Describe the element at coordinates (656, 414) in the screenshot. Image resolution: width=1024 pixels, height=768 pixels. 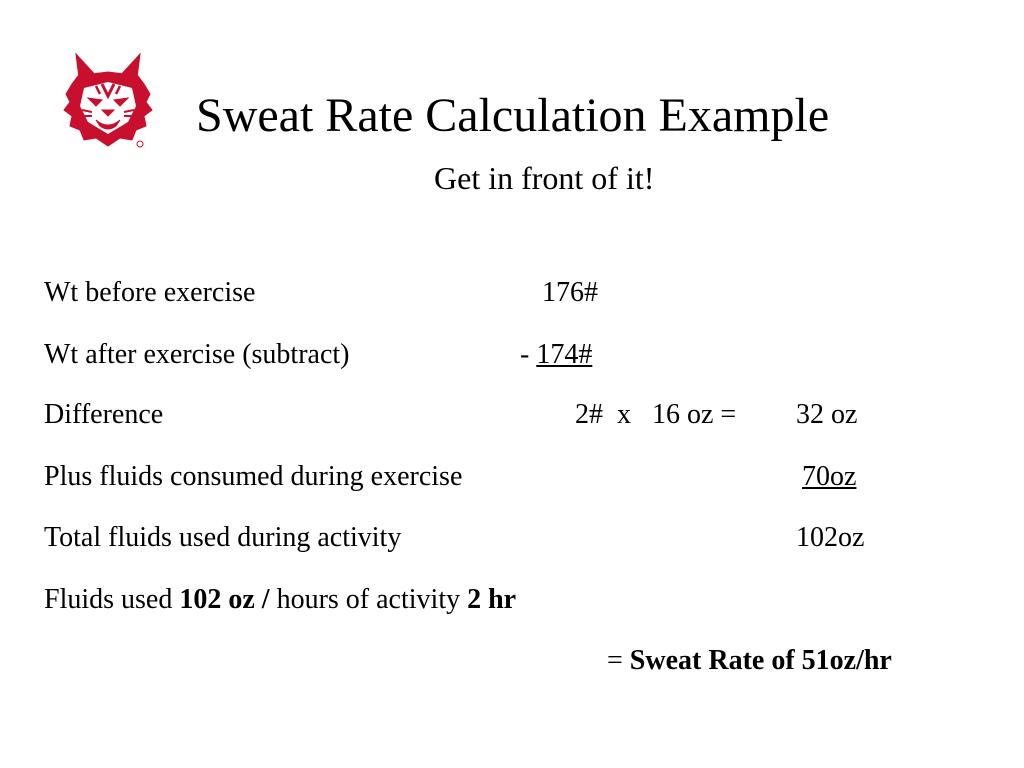
I see `difference-calc: 2# x 16 oz =` at that location.